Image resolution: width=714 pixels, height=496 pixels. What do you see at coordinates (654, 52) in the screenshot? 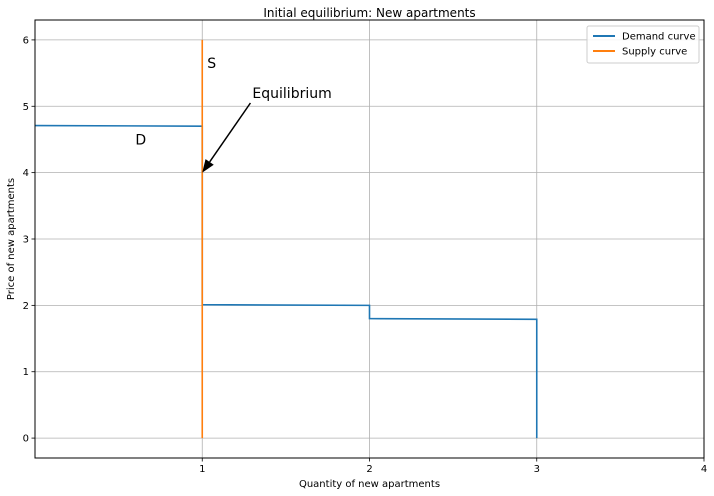
I see `legend-supply-label: Supply curve` at bounding box center [654, 52].